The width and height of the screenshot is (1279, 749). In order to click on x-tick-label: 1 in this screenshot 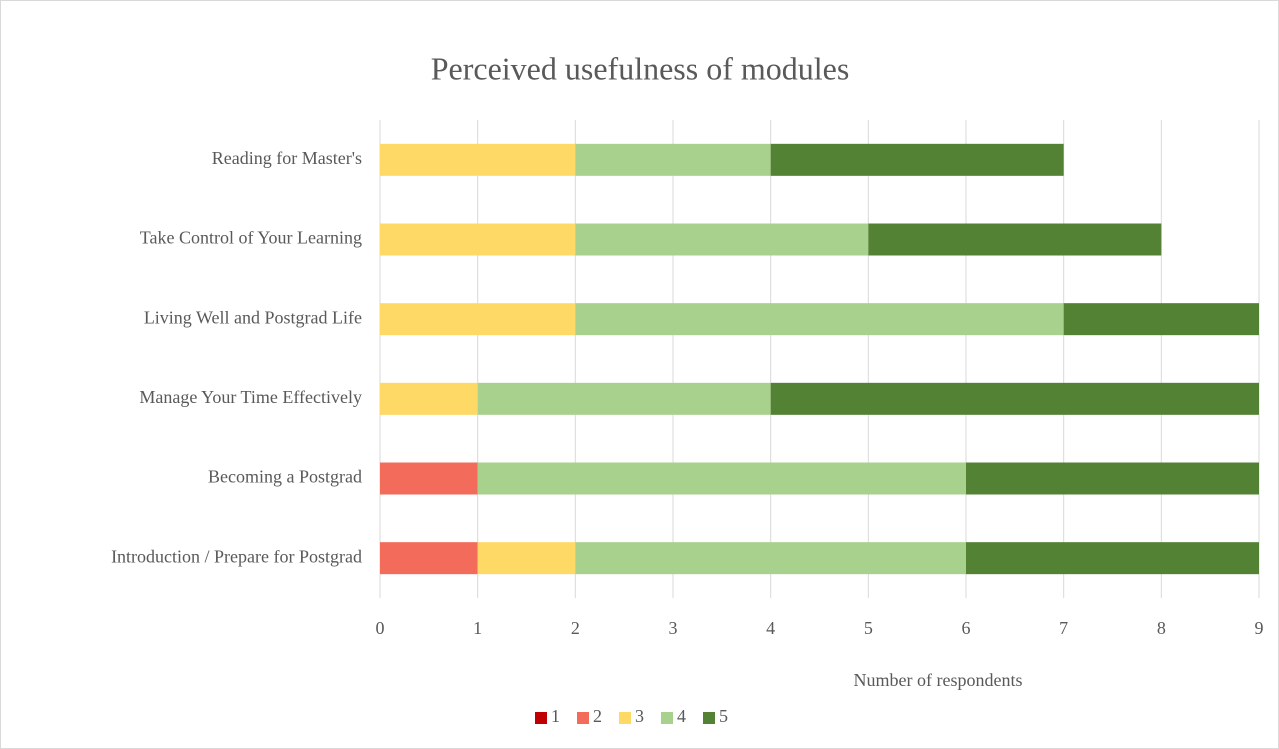, I will do `click(477, 628)`.